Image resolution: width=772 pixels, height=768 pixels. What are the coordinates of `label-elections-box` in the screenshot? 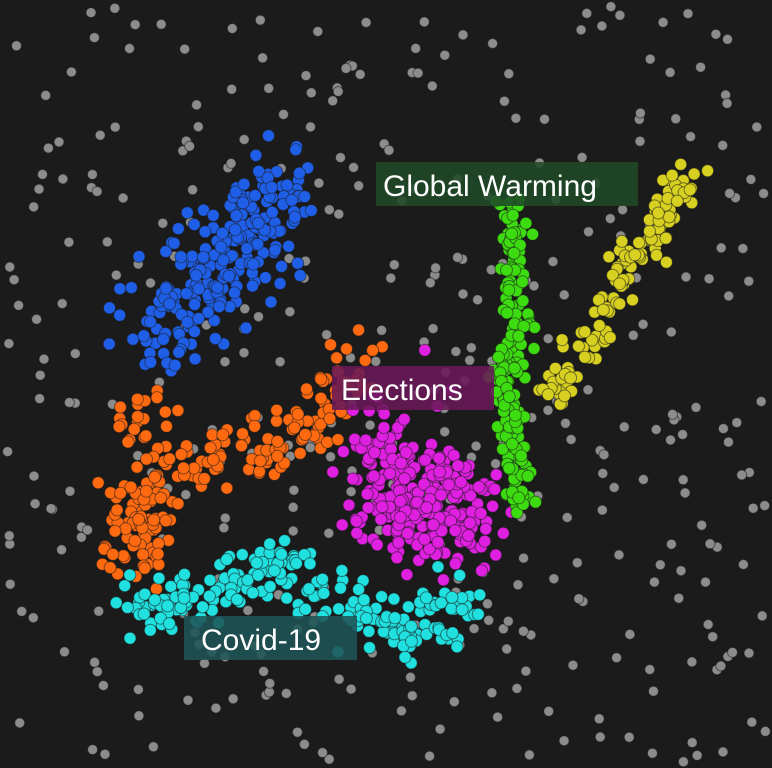 It's located at (413, 388).